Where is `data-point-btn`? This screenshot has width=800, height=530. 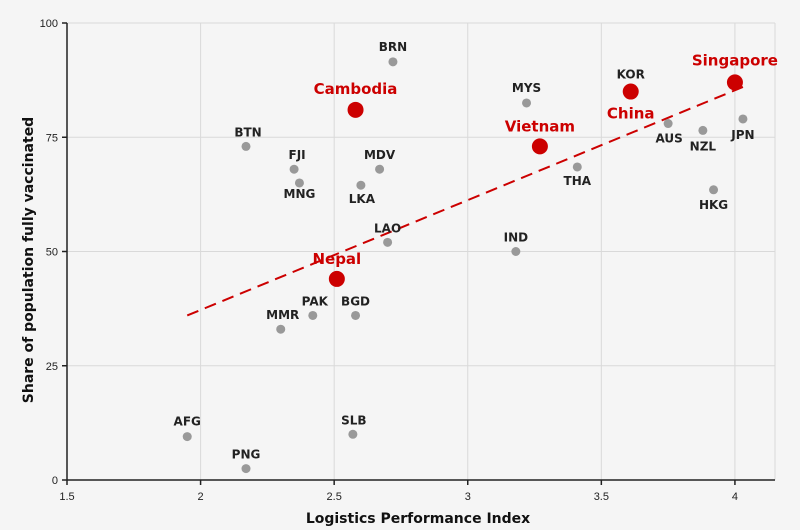
data-point-btn is located at coordinates (246, 146).